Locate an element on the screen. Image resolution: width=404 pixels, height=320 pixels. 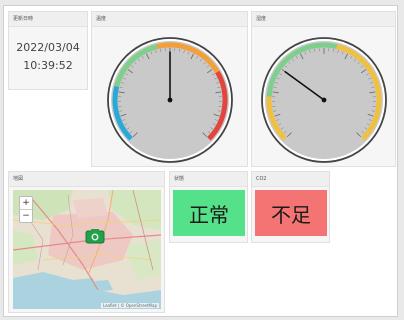
map-tiles is located at coordinates (87, 249).